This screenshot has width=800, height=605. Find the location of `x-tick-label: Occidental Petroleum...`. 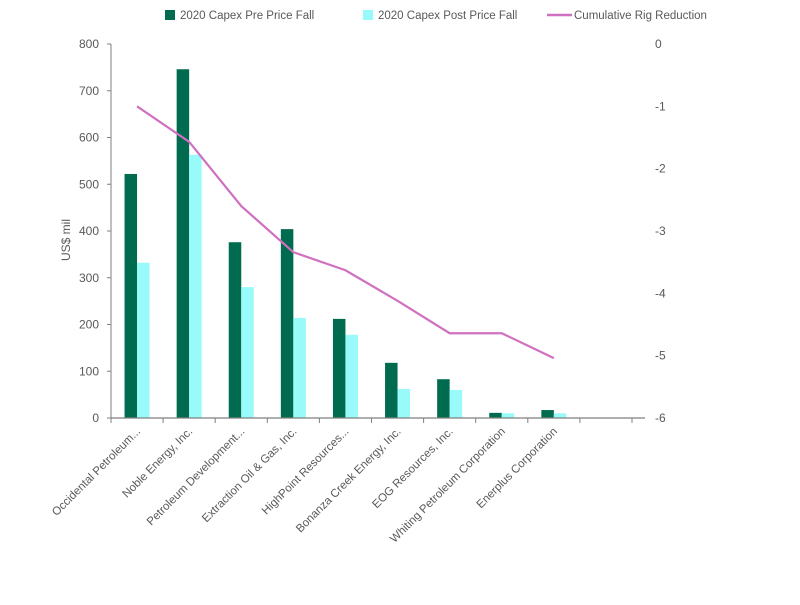

x-tick-label: Occidental Petroleum... is located at coordinates (96, 472).